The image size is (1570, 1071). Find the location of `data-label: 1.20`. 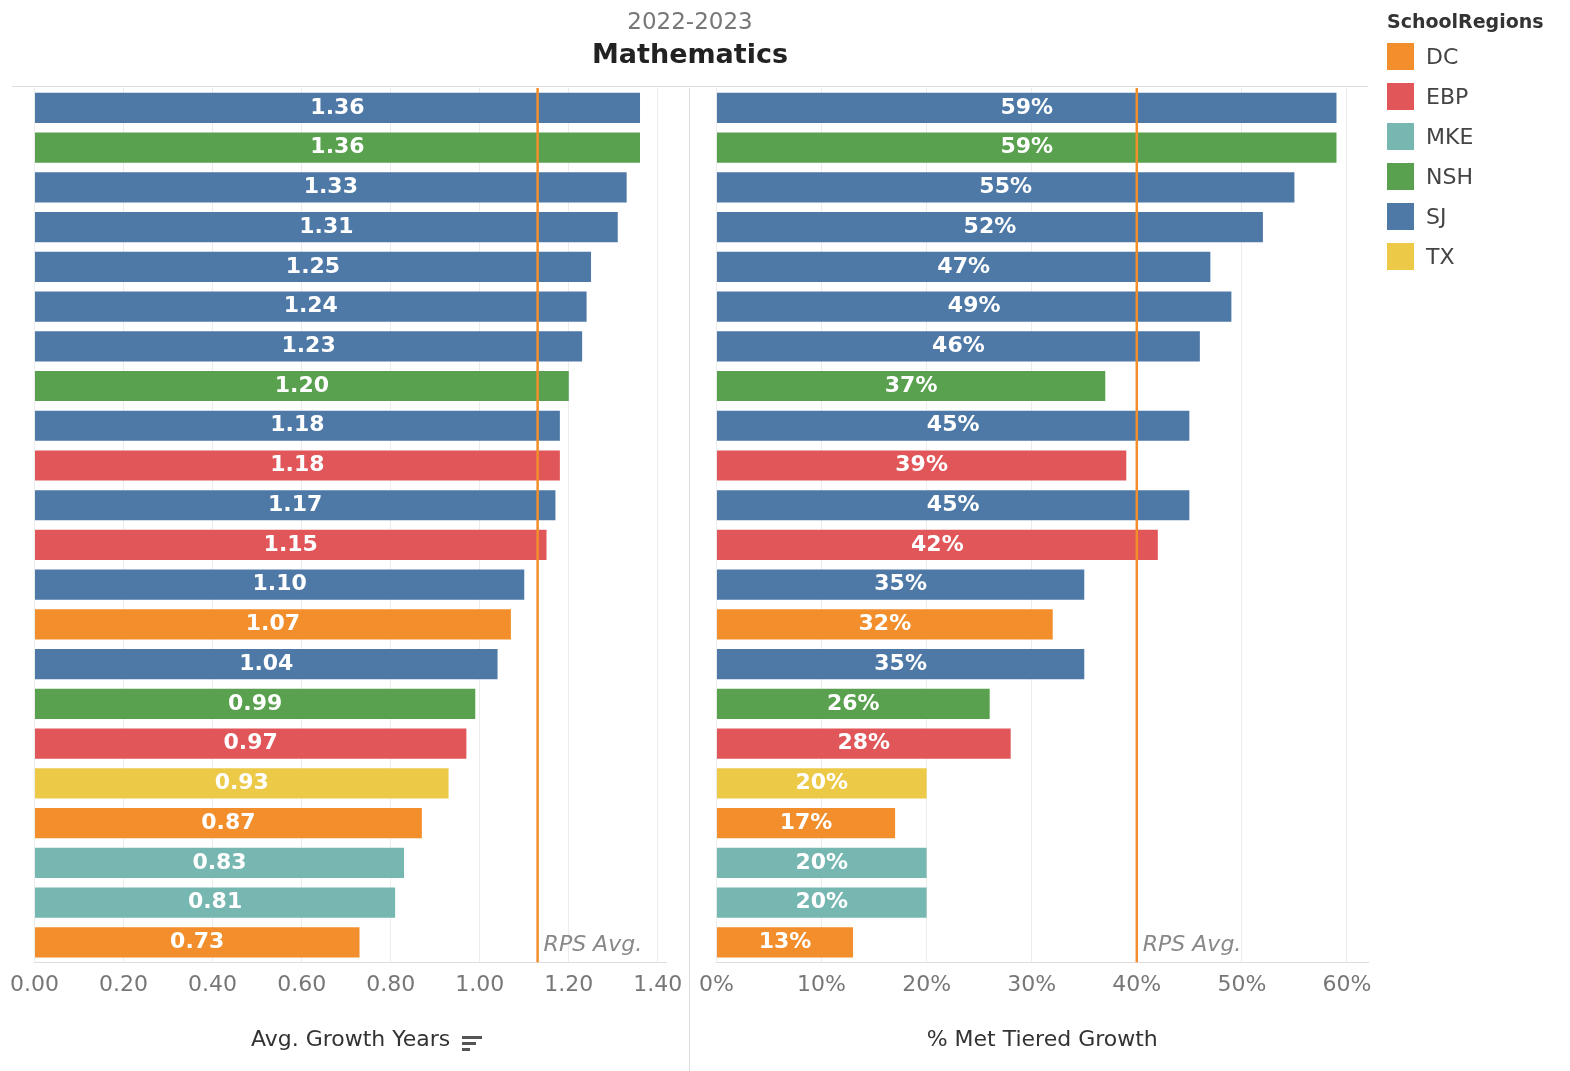

data-label: 1.20 is located at coordinates (302, 384).